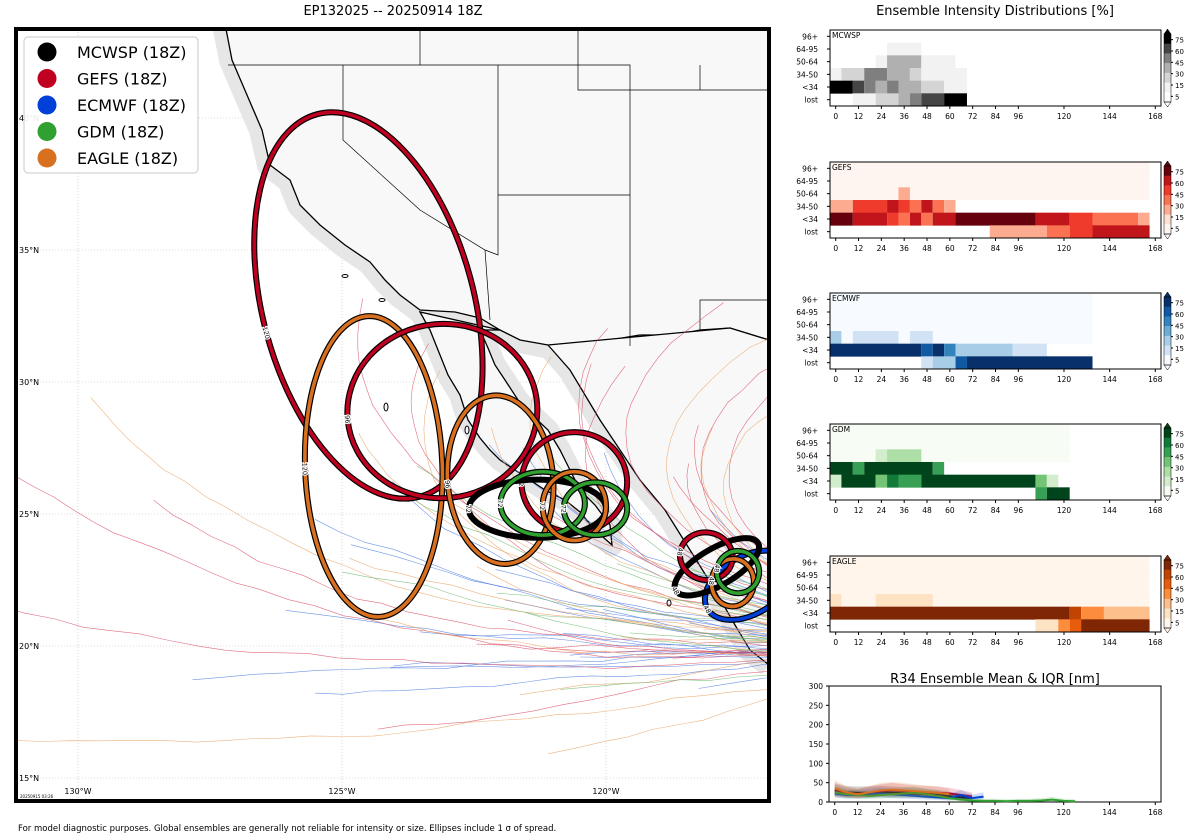  What do you see at coordinates (995, 11) in the screenshot?
I see `dist-title: Ensemble Intensity Distributions [%]` at bounding box center [995, 11].